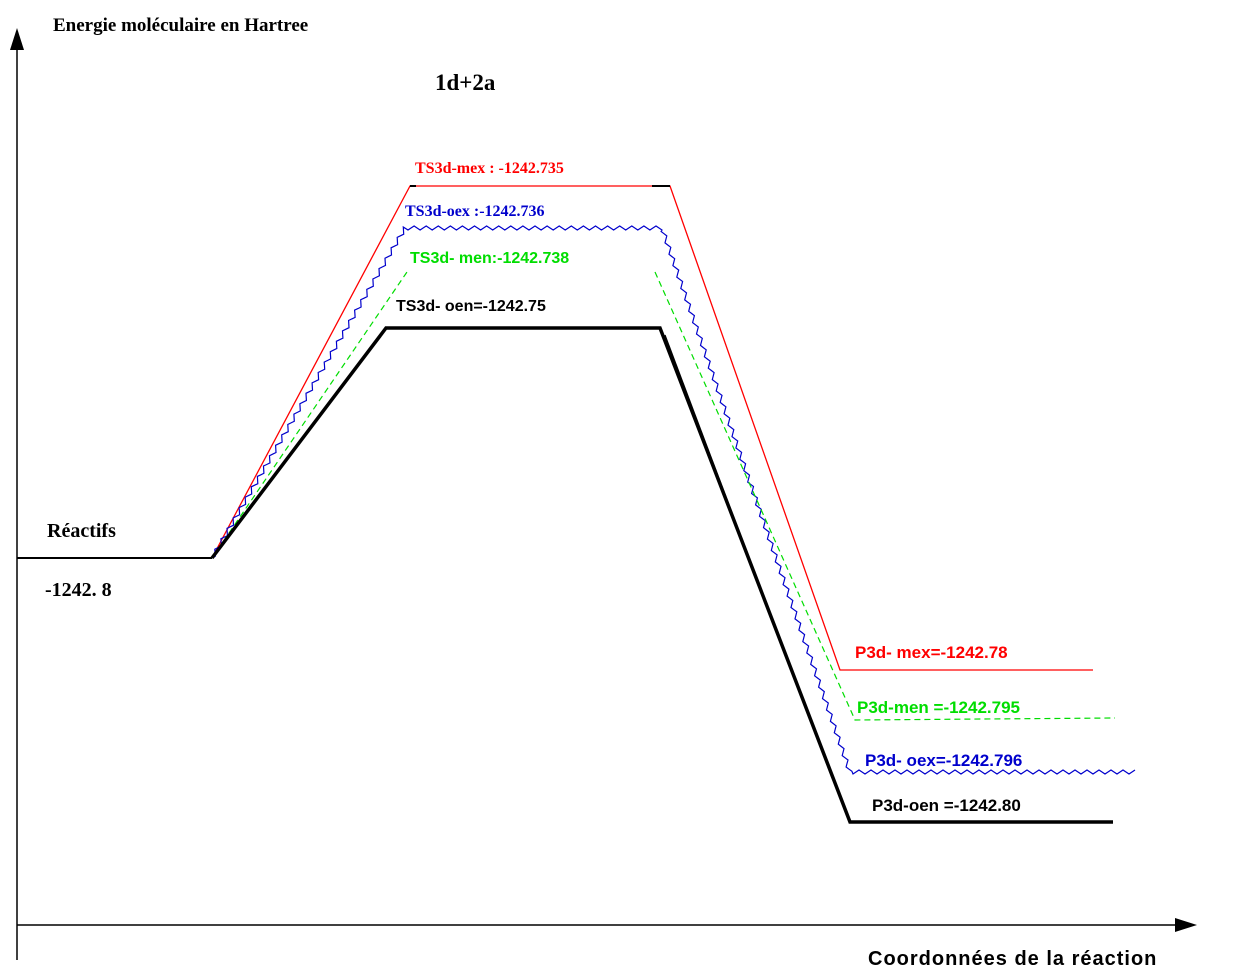 This screenshot has width=1249, height=969. I want to click on y-axis-label: Energie moléculaire en Hartree, so click(180, 25).